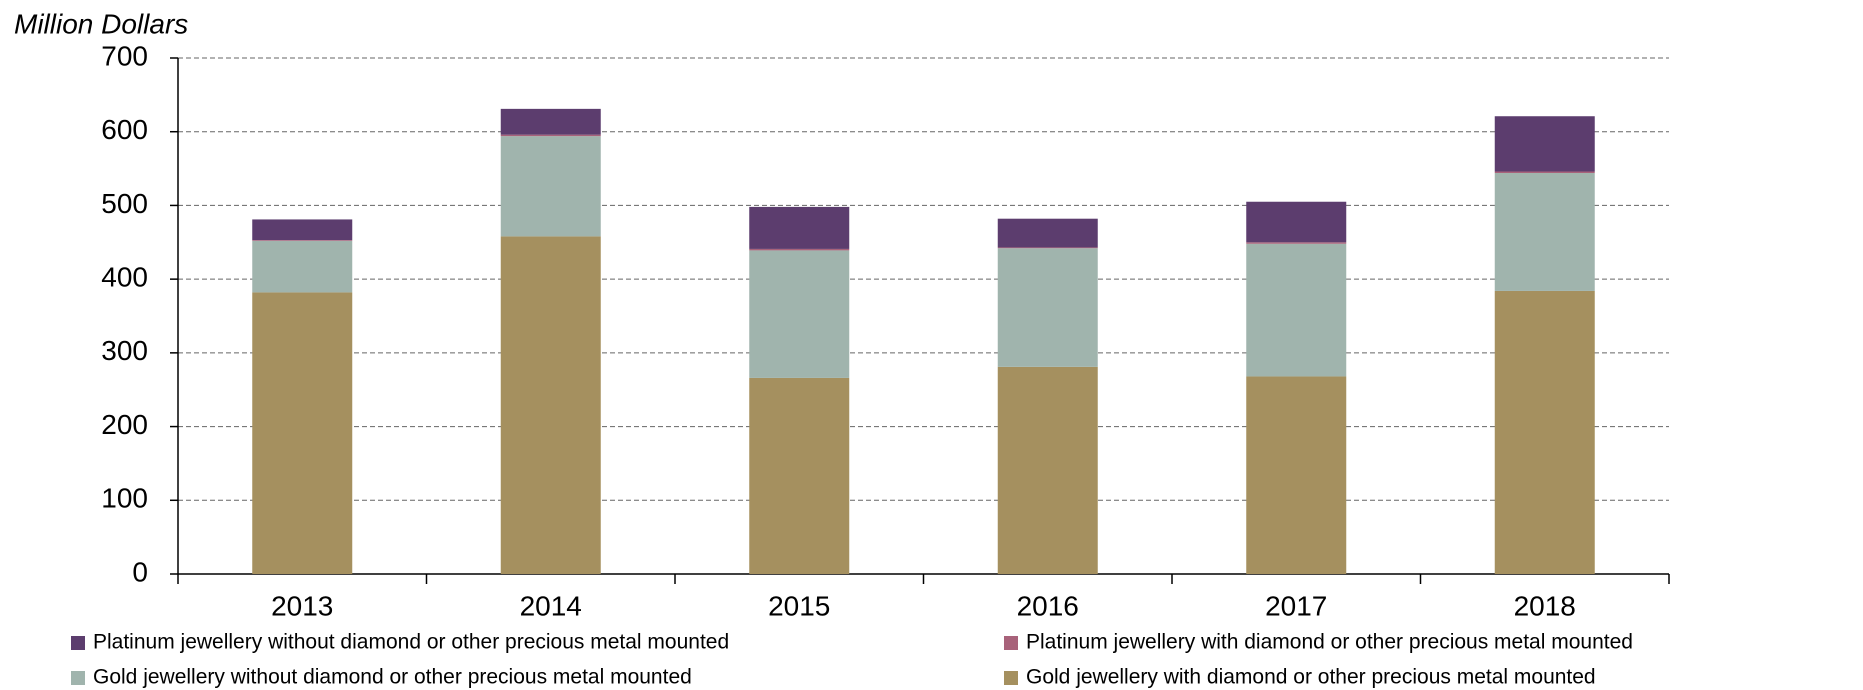  What do you see at coordinates (1048, 605) in the screenshot?
I see `x-tick-label: 2016` at bounding box center [1048, 605].